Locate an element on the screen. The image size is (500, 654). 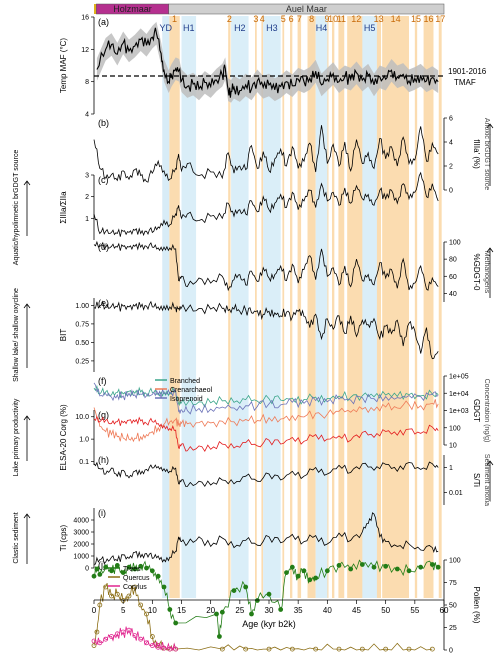
panel-c-tick-label: 3 is located at coordinates (87, 176).